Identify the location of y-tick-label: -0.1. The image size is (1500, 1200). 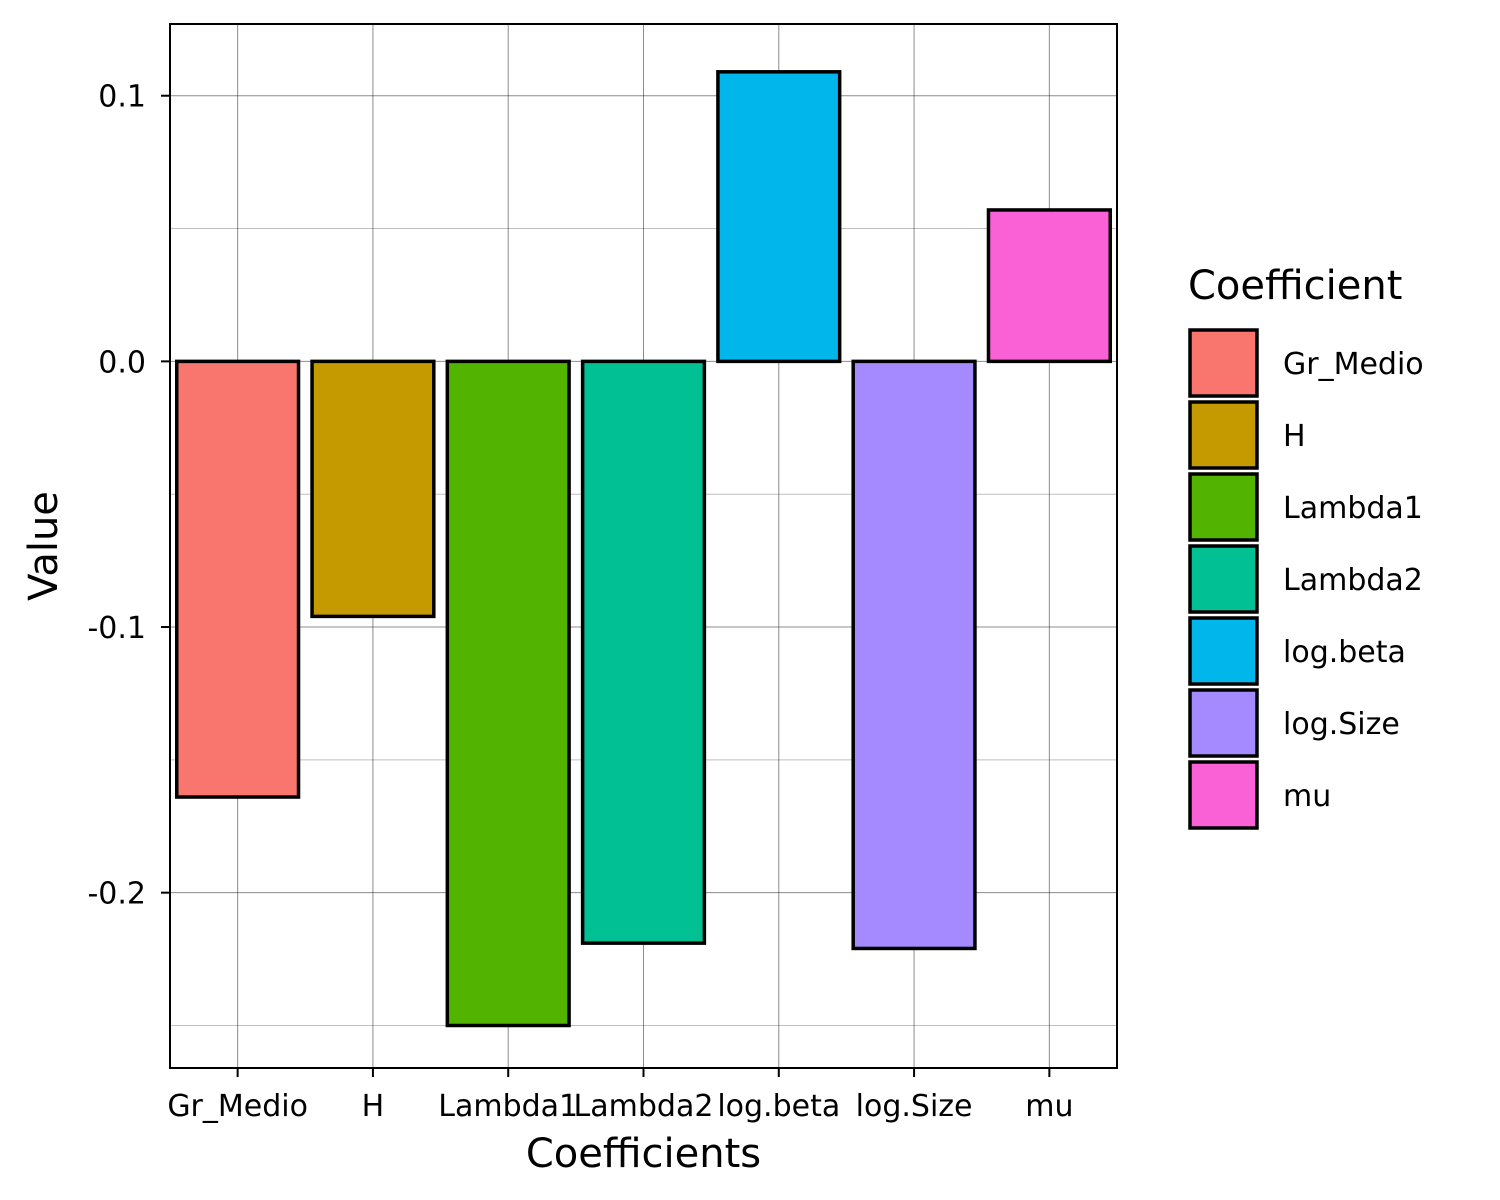
(116, 628).